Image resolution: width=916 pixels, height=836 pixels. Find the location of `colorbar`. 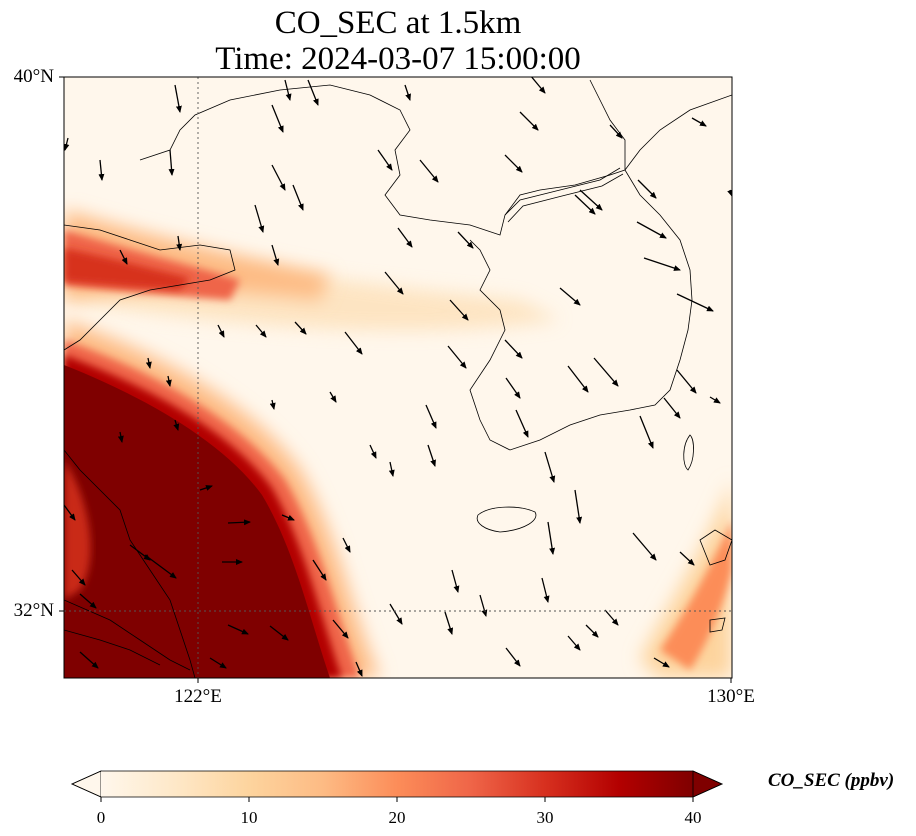

colorbar is located at coordinates (397, 786).